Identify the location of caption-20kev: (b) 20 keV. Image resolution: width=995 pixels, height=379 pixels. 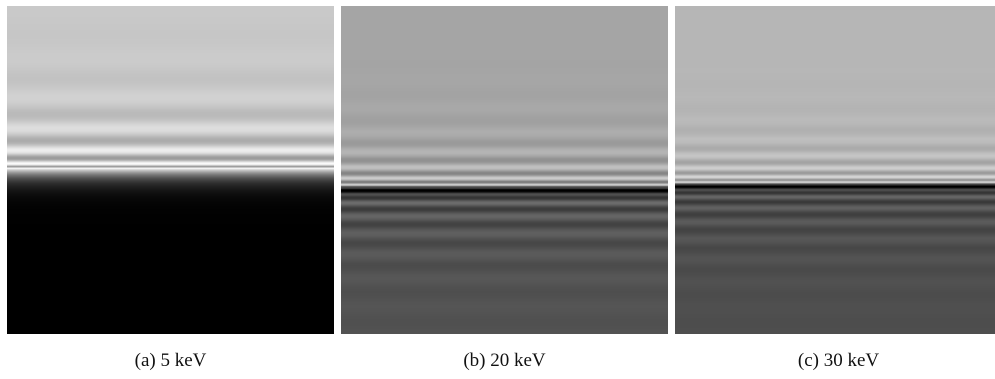
(504, 360).